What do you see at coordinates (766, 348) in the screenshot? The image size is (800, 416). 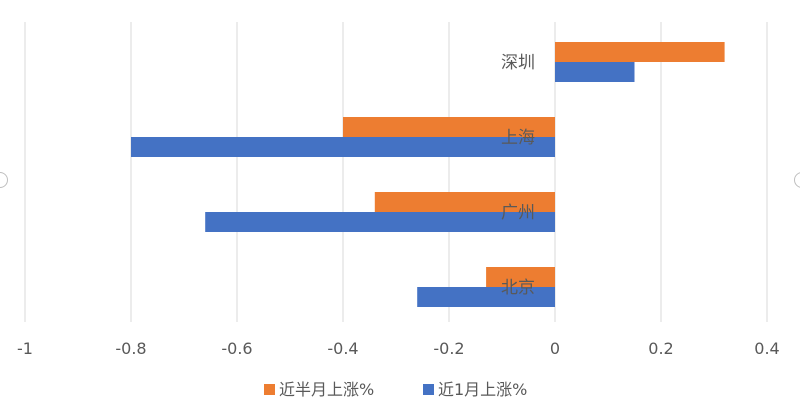 I see `x-tick-label: 0.4` at bounding box center [766, 348].